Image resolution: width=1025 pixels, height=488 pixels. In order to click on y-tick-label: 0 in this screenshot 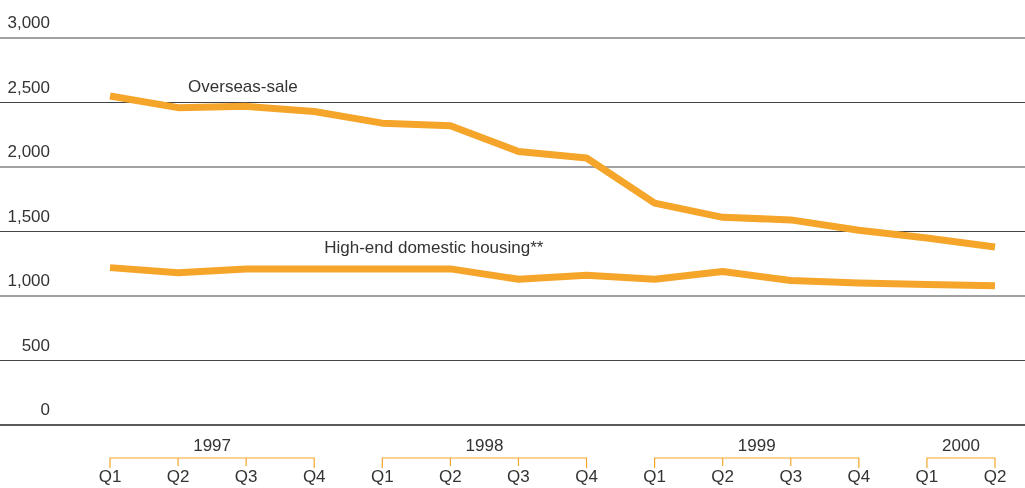, I will do `click(45, 410)`.